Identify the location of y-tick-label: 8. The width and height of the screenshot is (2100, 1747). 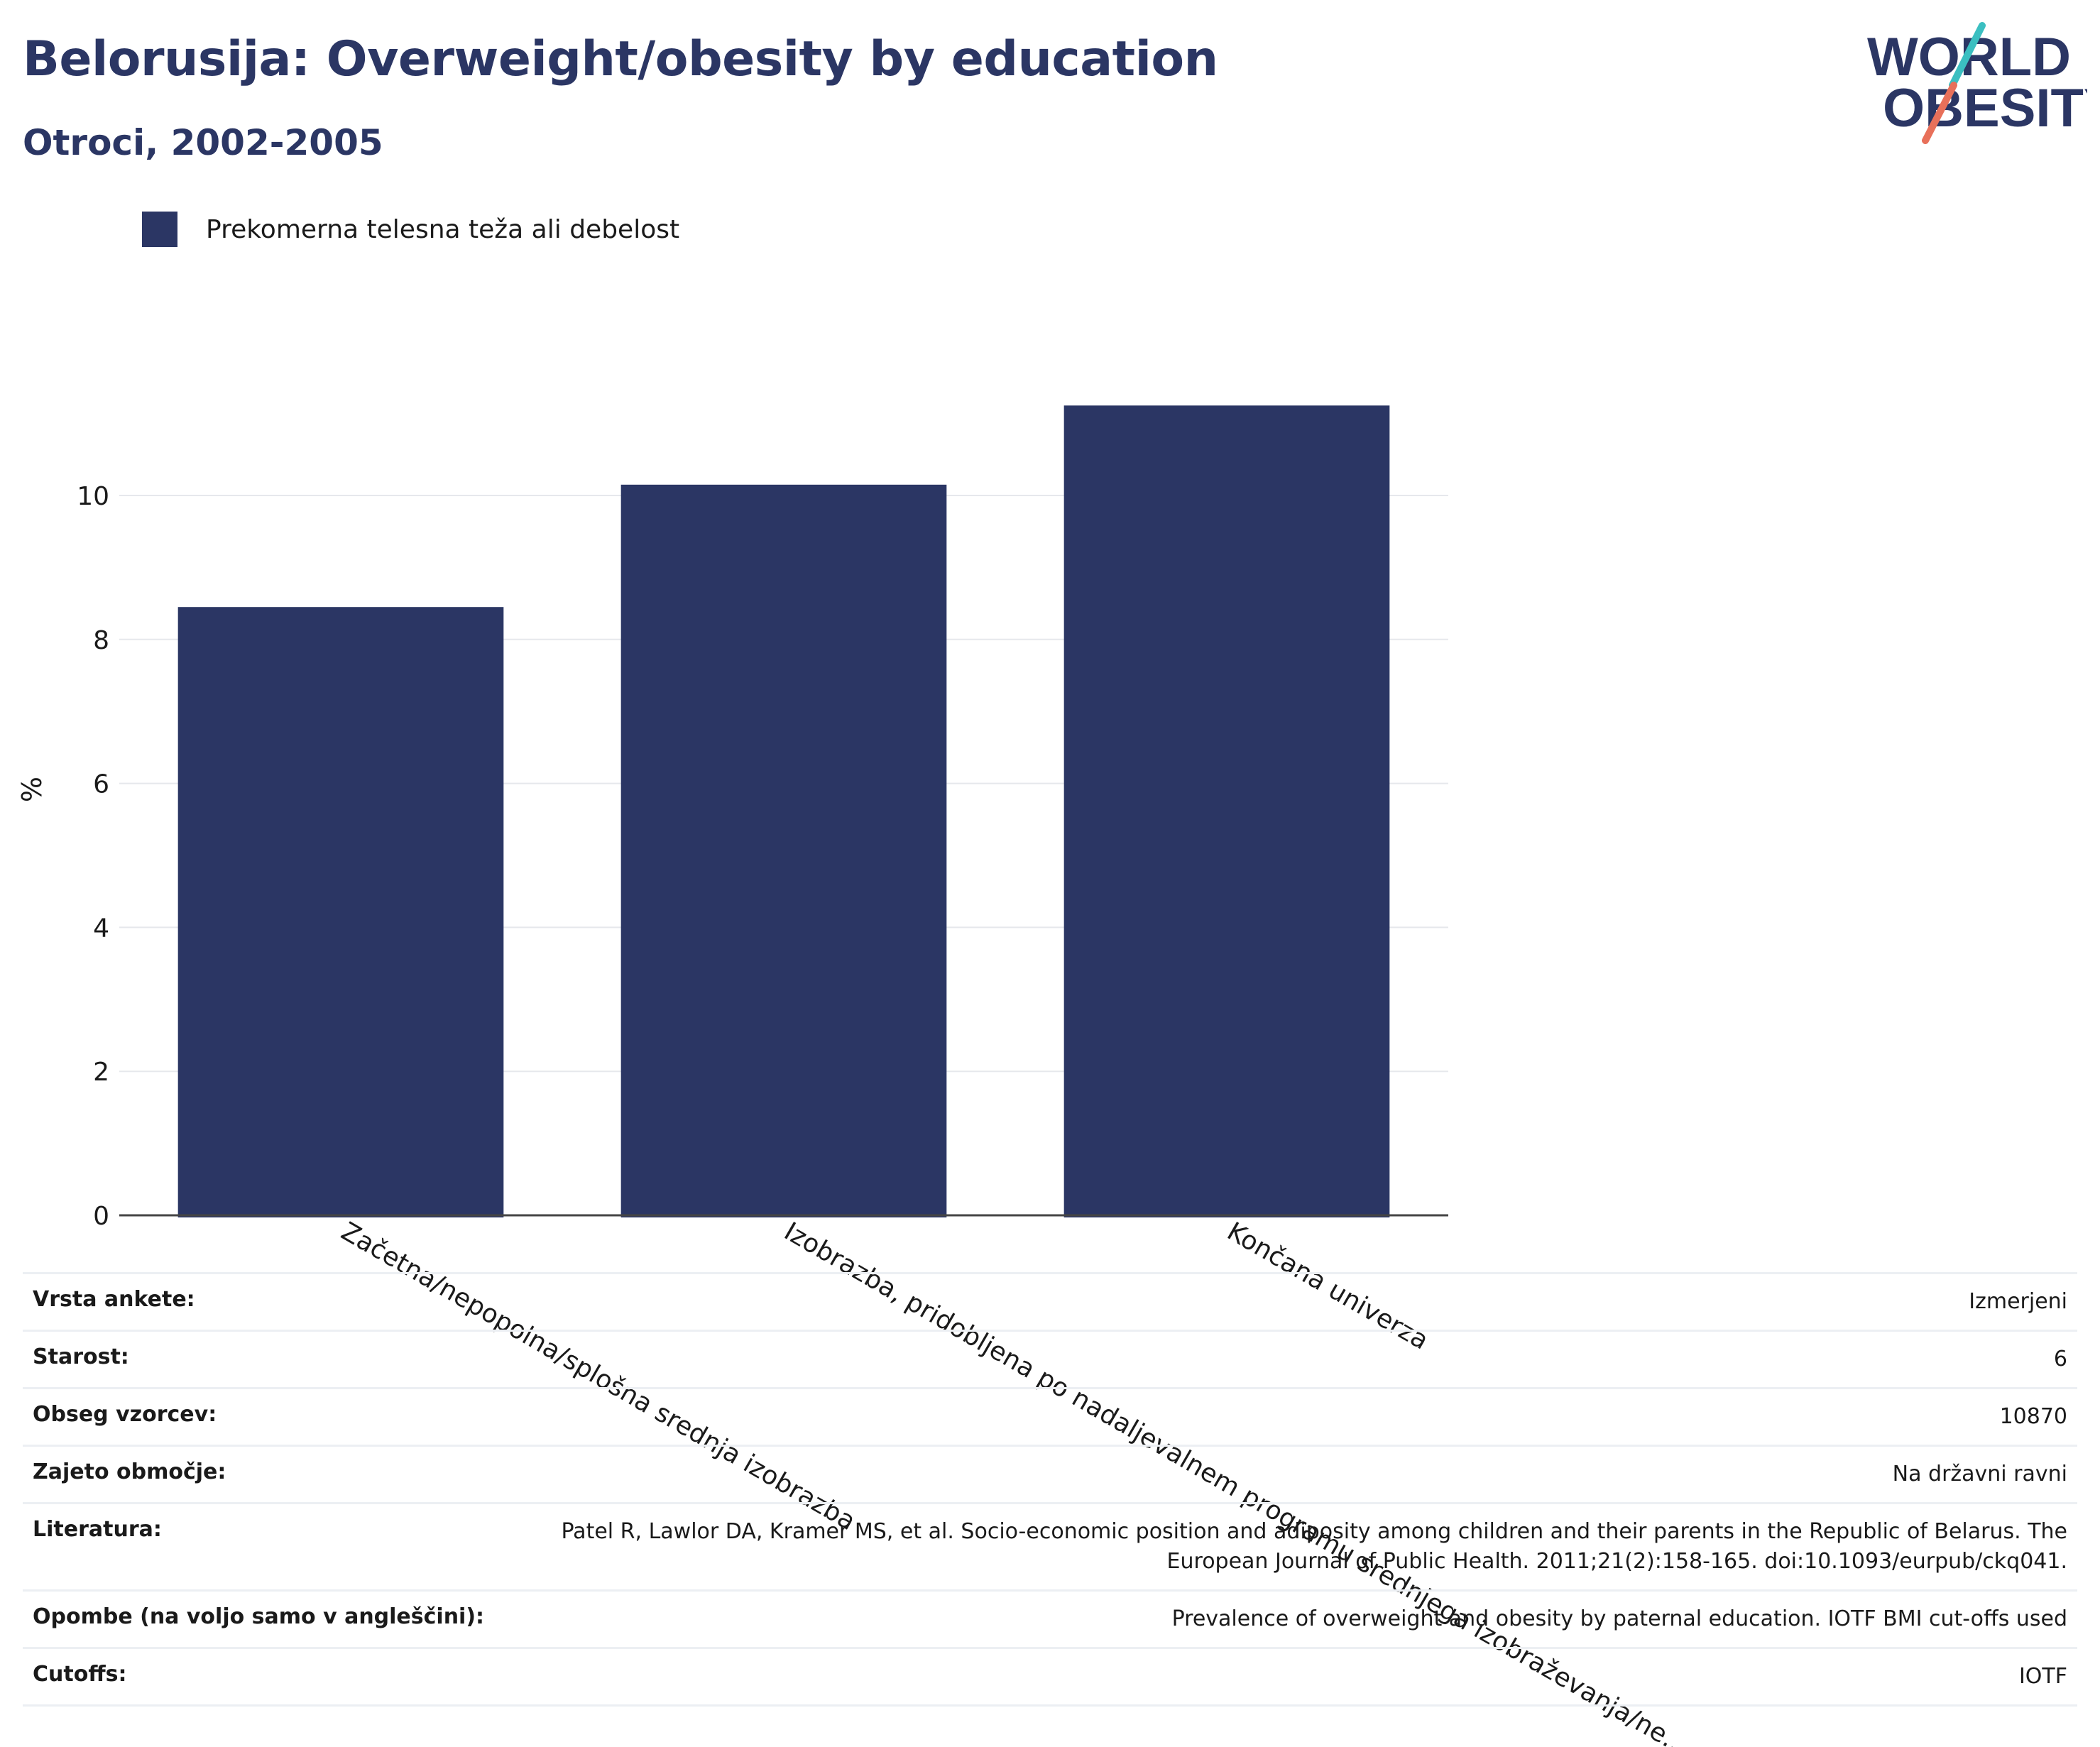
(101, 640).